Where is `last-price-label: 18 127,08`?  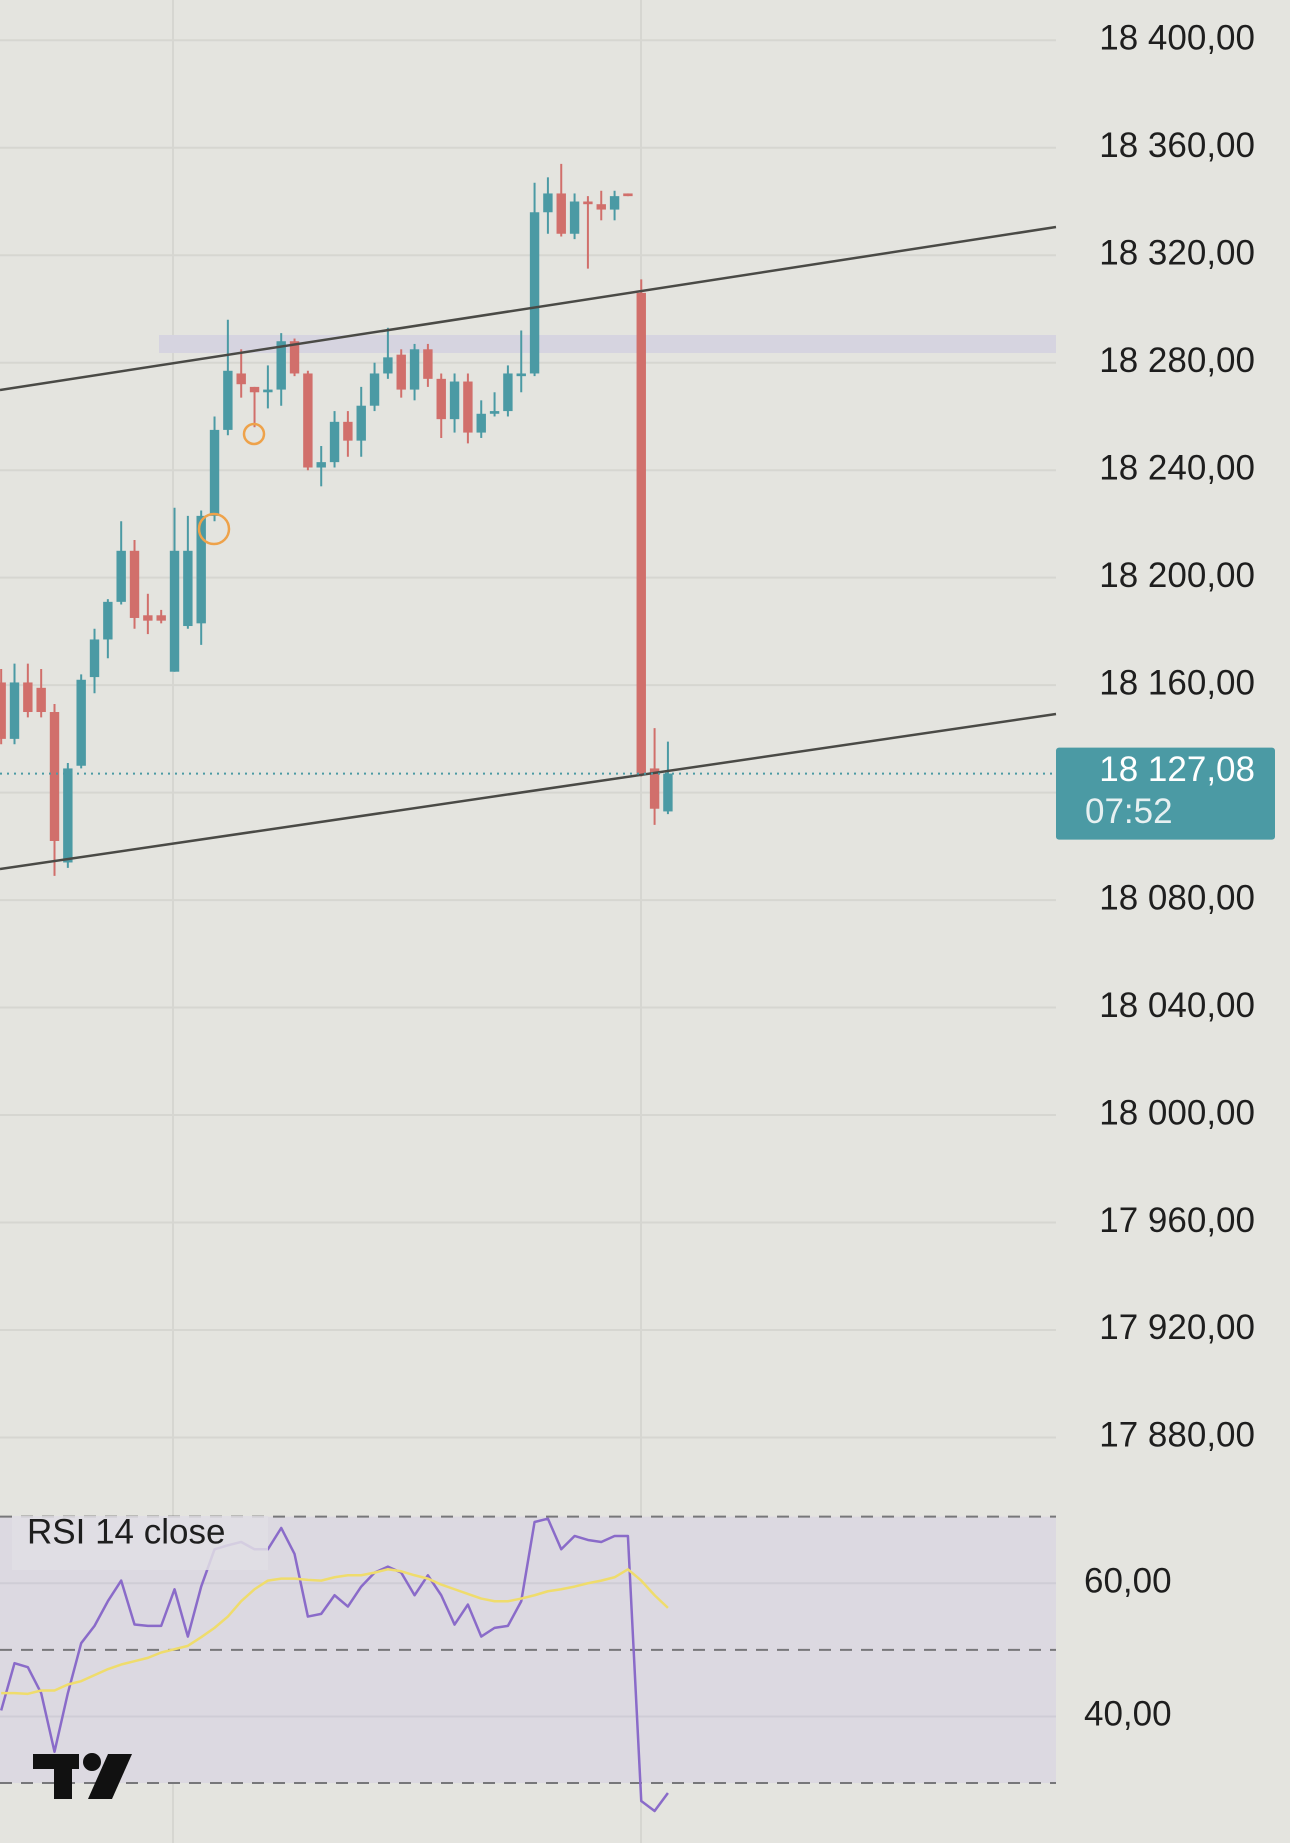
last-price-label: 18 127,08 is located at coordinates (1177, 769).